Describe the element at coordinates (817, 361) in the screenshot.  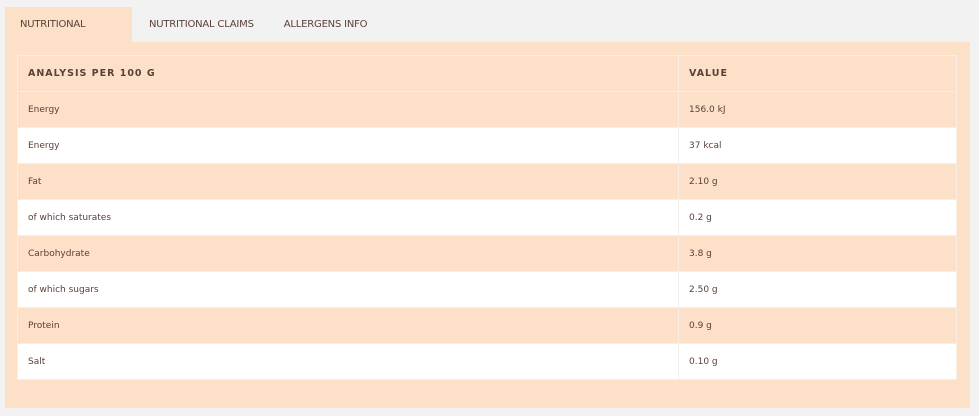
I see `nutrient-value: 0.10 g` at that location.